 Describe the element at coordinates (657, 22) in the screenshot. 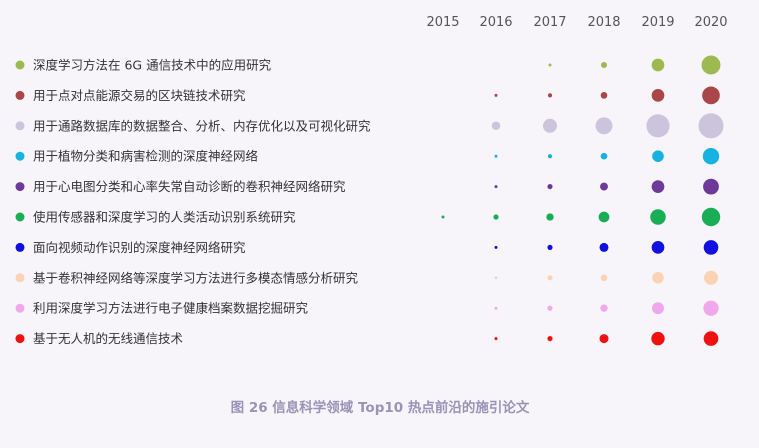

I see `year-label-2019: 2019` at that location.